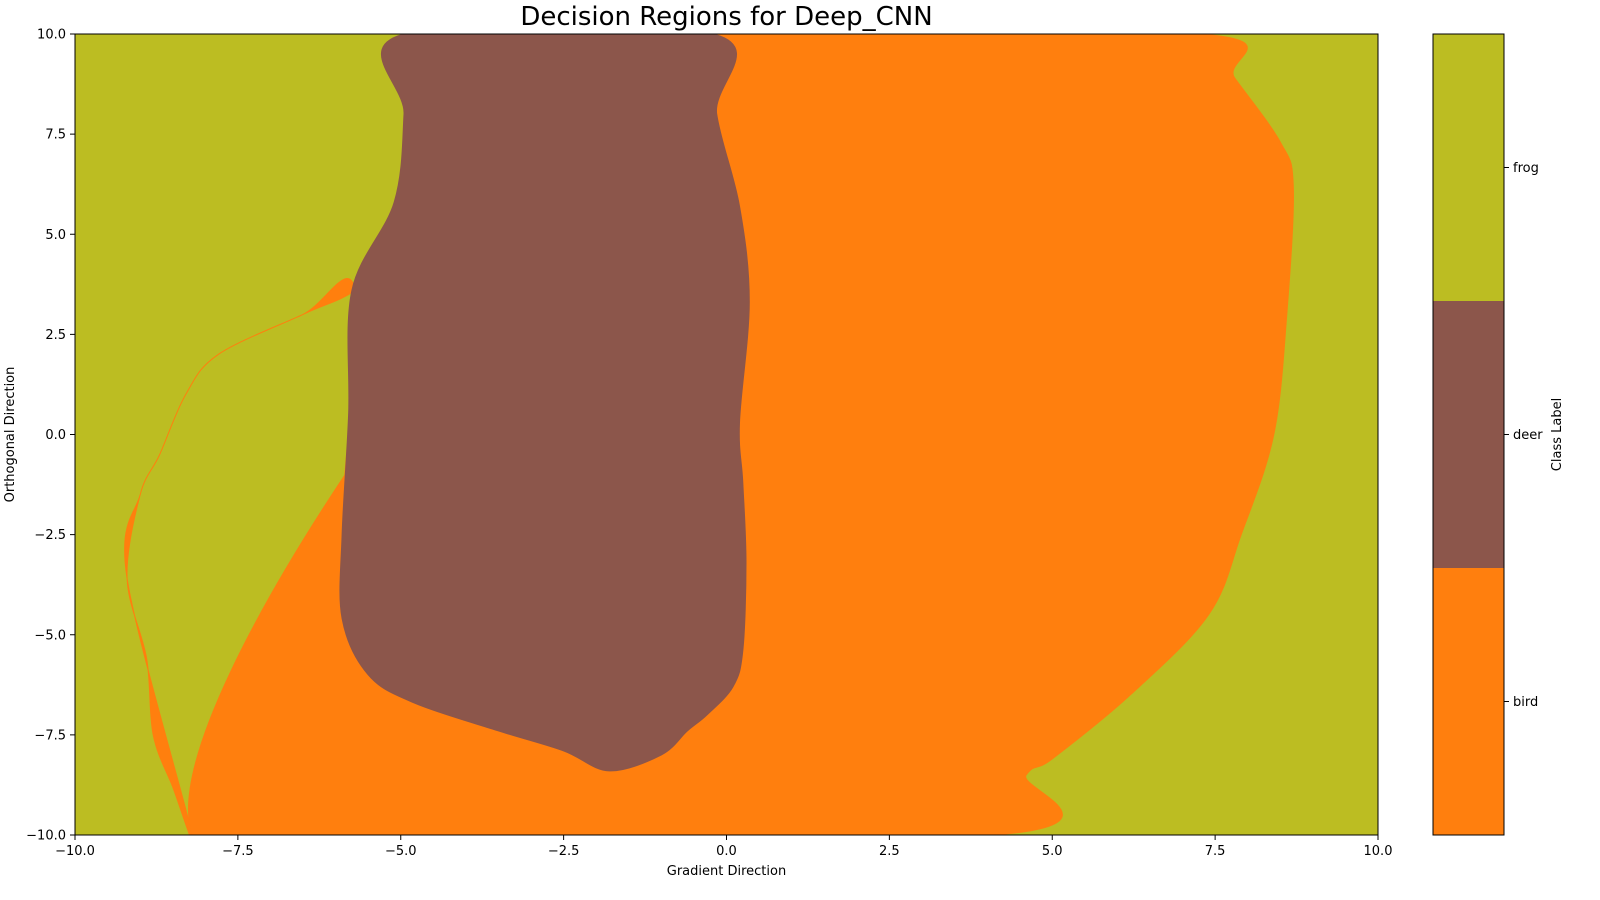  Describe the element at coordinates (1528, 435) in the screenshot. I see `colorbar-tick-label-deer: deer` at that location.